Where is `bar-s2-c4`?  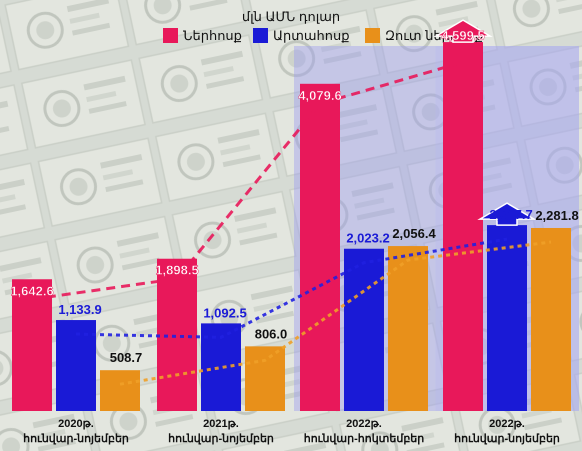
bar-s2-c4 is located at coordinates (507, 318).